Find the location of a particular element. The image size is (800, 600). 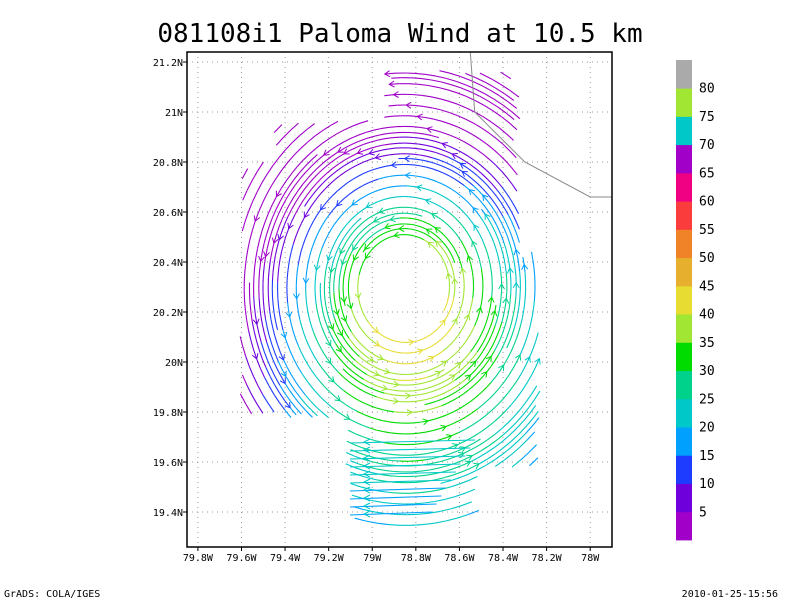

x-tick-label: 79.6W is located at coordinates (241, 558).